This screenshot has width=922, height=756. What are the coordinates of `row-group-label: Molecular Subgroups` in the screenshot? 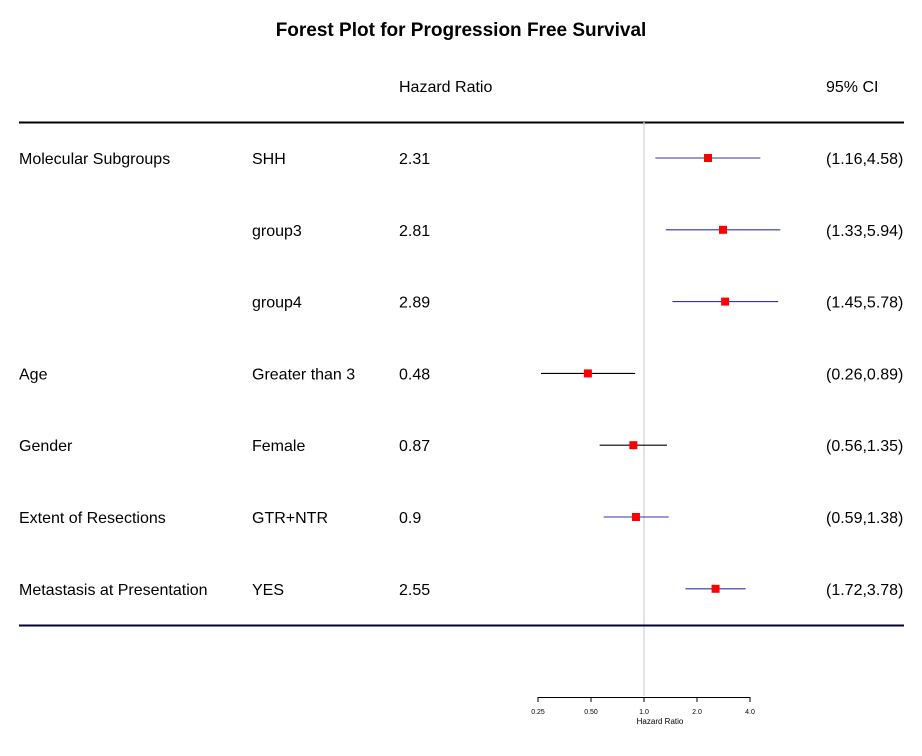 It's located at (94, 159).